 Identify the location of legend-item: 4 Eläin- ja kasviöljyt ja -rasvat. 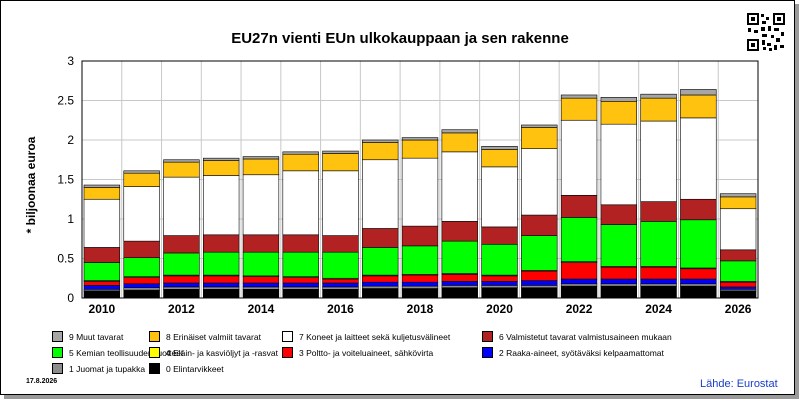
(213, 352).